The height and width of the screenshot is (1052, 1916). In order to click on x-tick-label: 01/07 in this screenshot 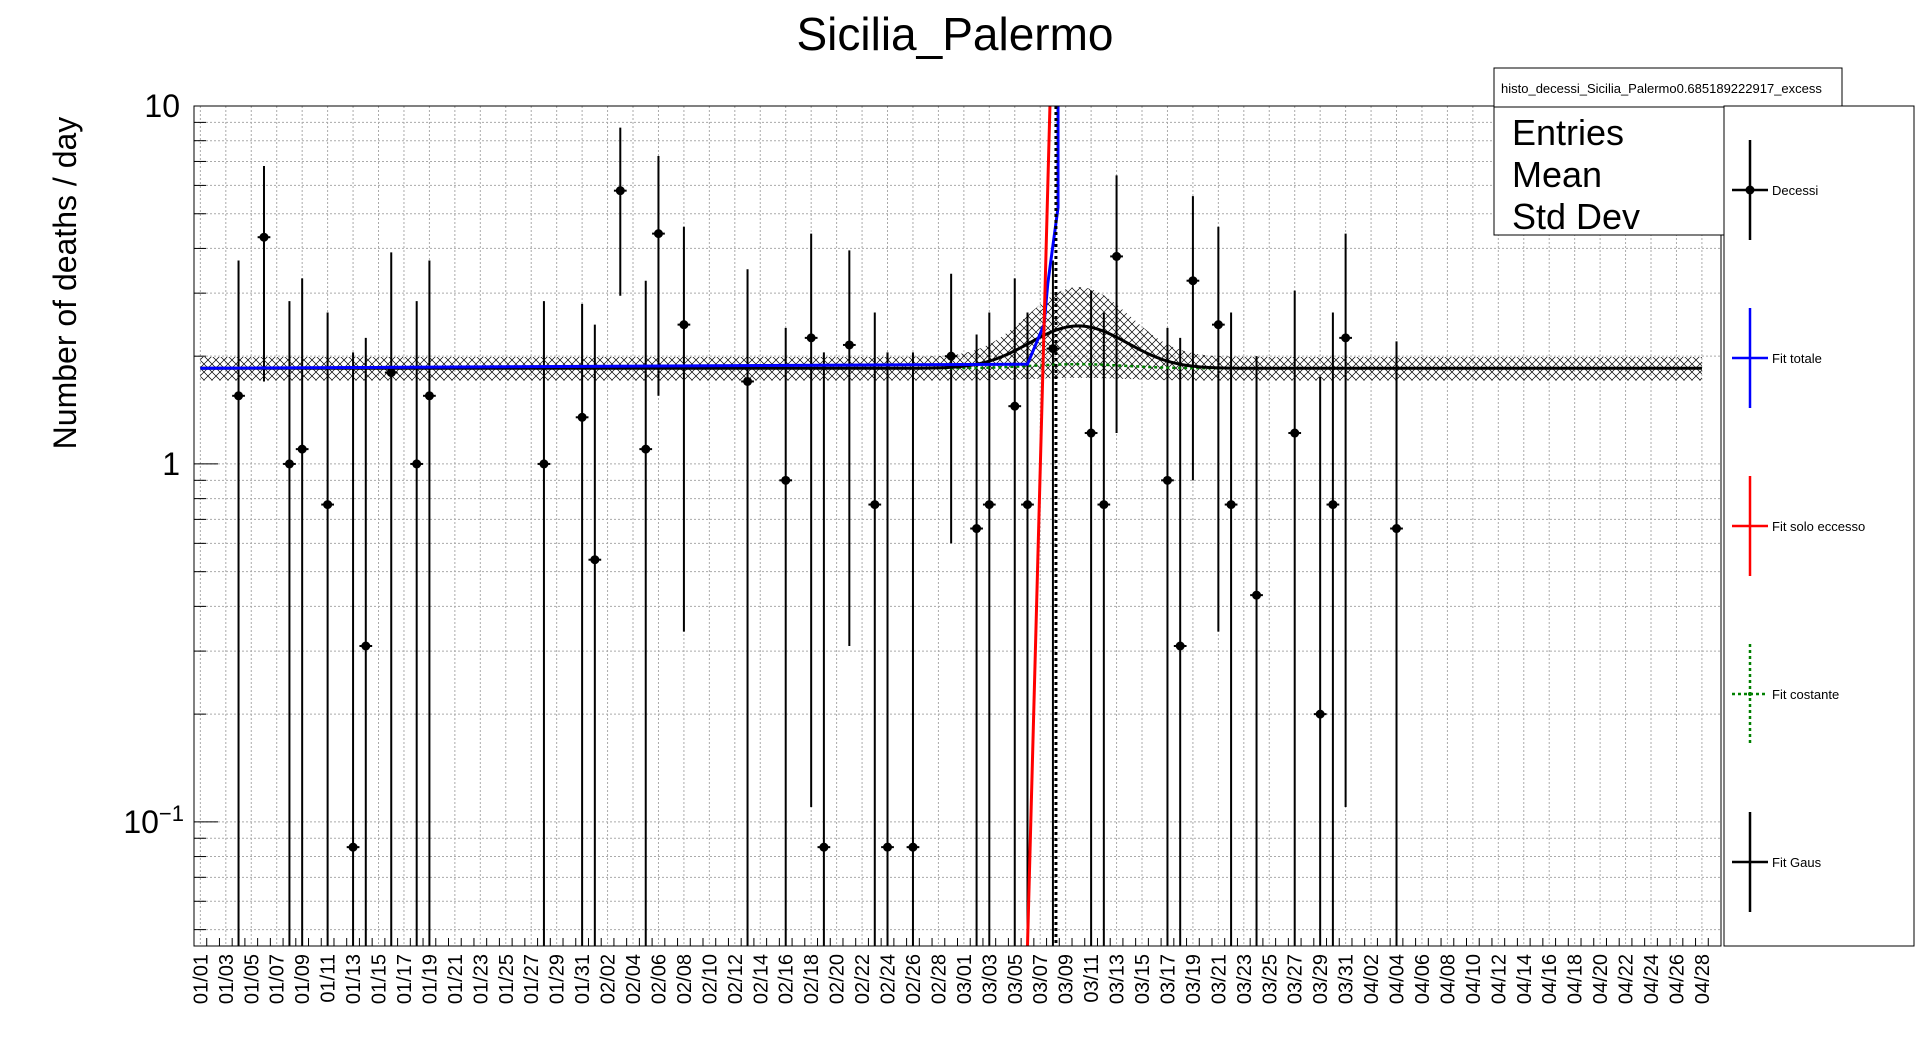, I will do `click(278, 979)`.